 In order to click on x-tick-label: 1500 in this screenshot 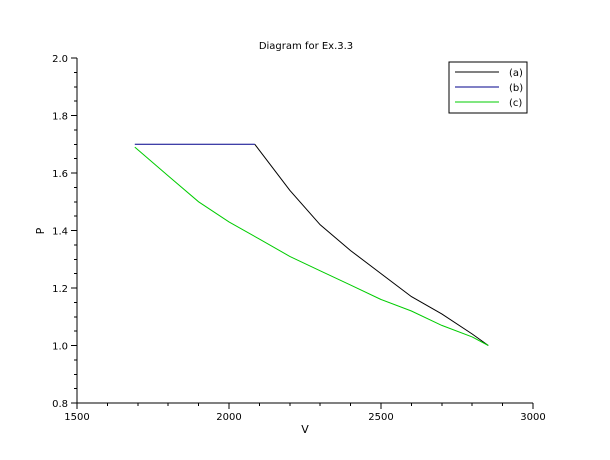, I will do `click(76, 417)`.